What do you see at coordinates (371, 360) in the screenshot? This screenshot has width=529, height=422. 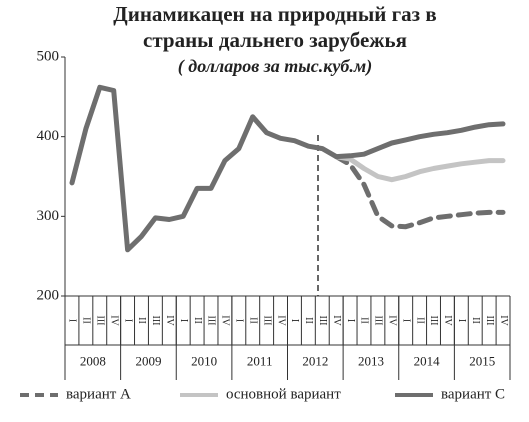 I see `year-label: 2013` at bounding box center [371, 360].